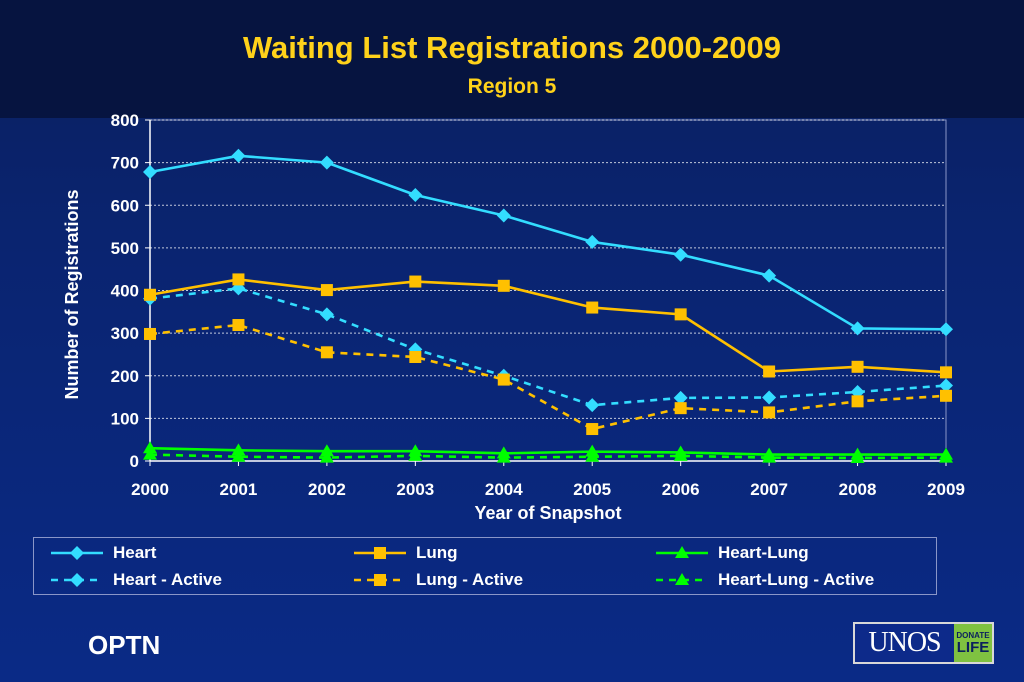 The image size is (1024, 682). I want to click on y-tick-label: 400, so click(125, 291).